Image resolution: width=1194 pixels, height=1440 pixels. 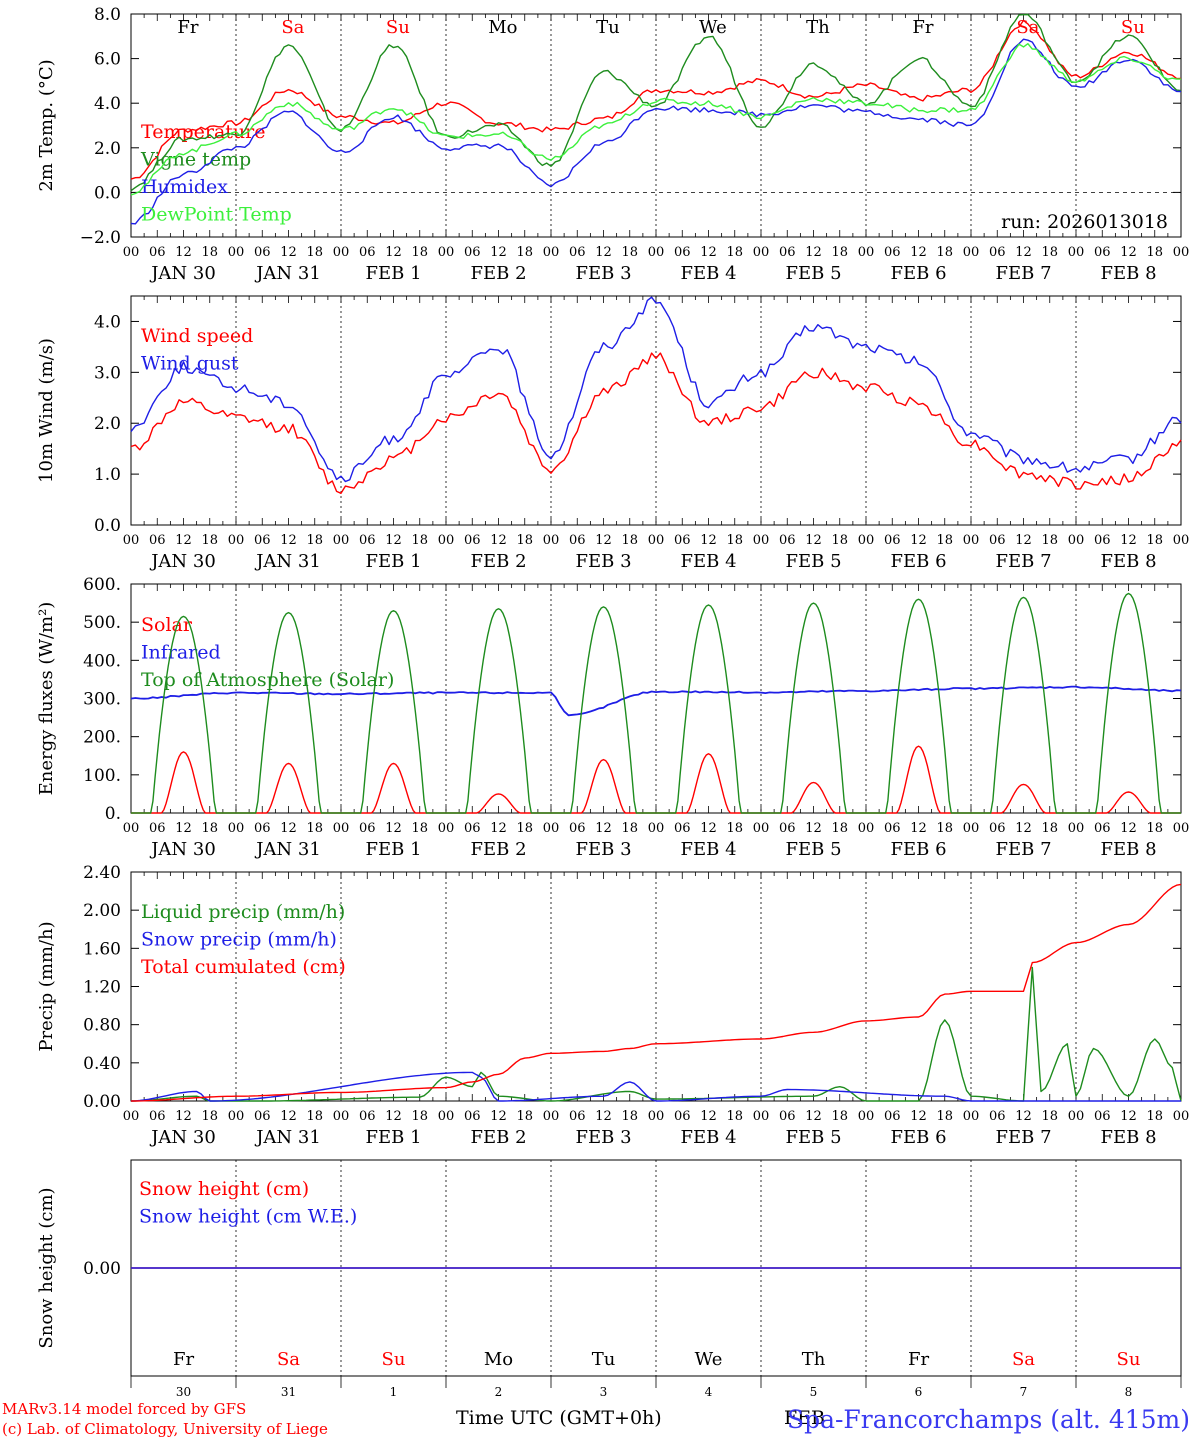 What do you see at coordinates (239, 940) in the screenshot?
I see `legend-entry: Snow precip (mm/h)` at bounding box center [239, 940].